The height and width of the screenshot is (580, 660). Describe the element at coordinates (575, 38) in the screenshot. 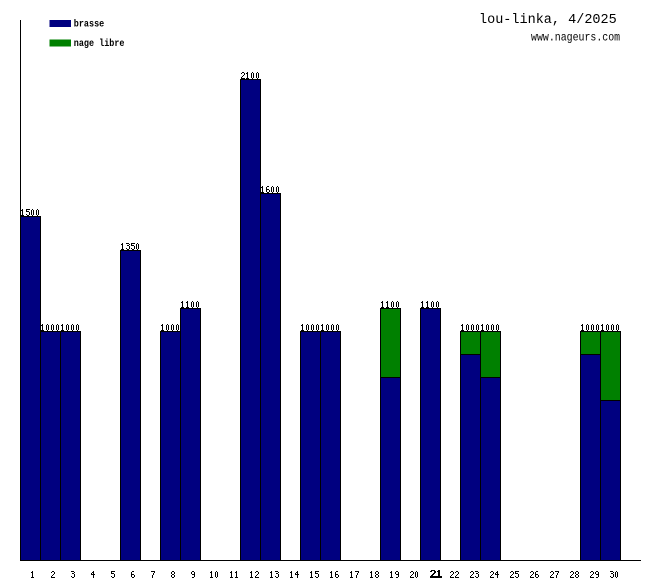

I see `svg-text: www.nageurs.com` at that location.